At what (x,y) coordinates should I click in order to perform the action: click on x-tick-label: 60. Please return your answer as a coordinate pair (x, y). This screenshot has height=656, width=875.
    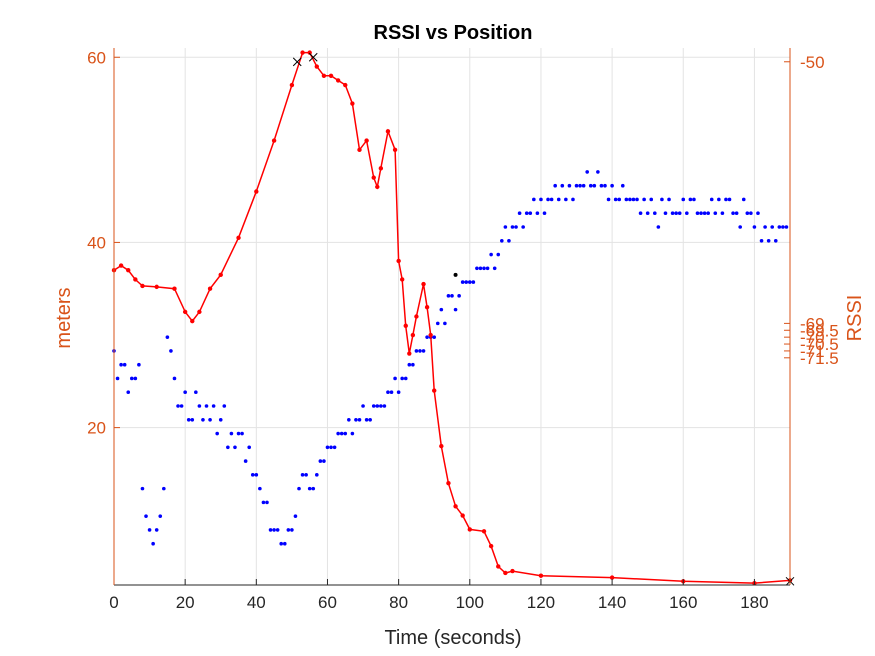
    Looking at the image, I should click on (327, 602).